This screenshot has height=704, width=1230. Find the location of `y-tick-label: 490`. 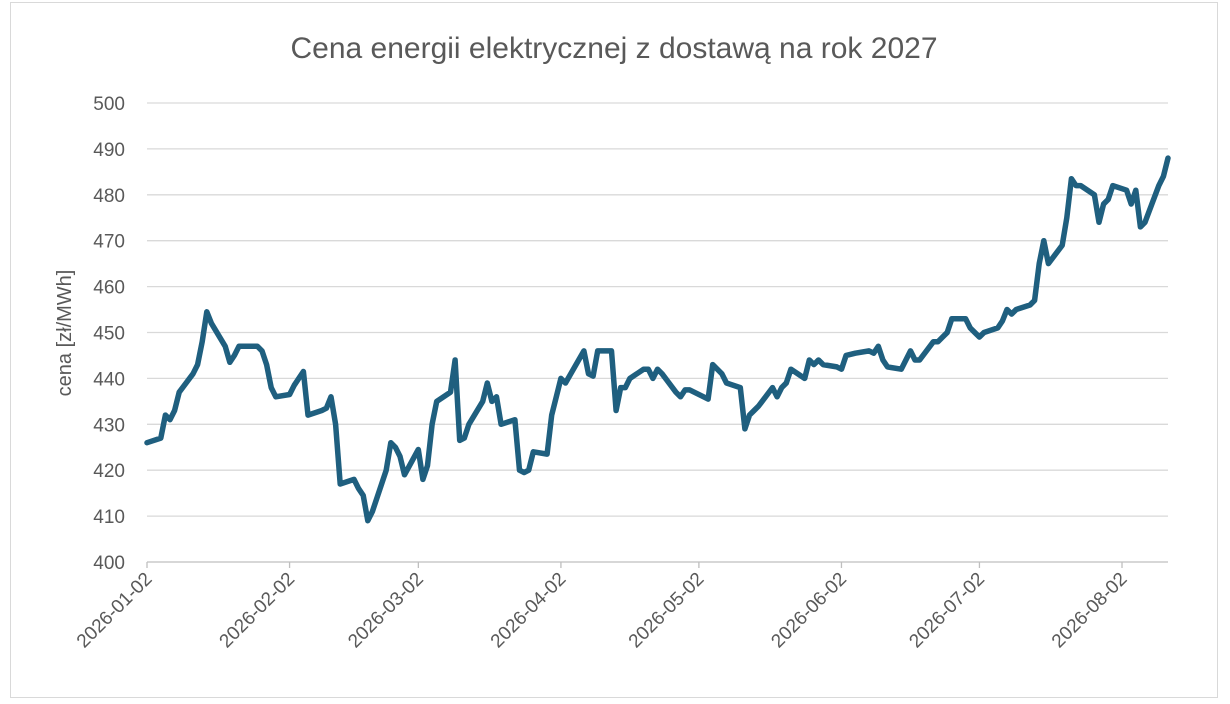

y-tick-label: 490 is located at coordinates (109, 150).